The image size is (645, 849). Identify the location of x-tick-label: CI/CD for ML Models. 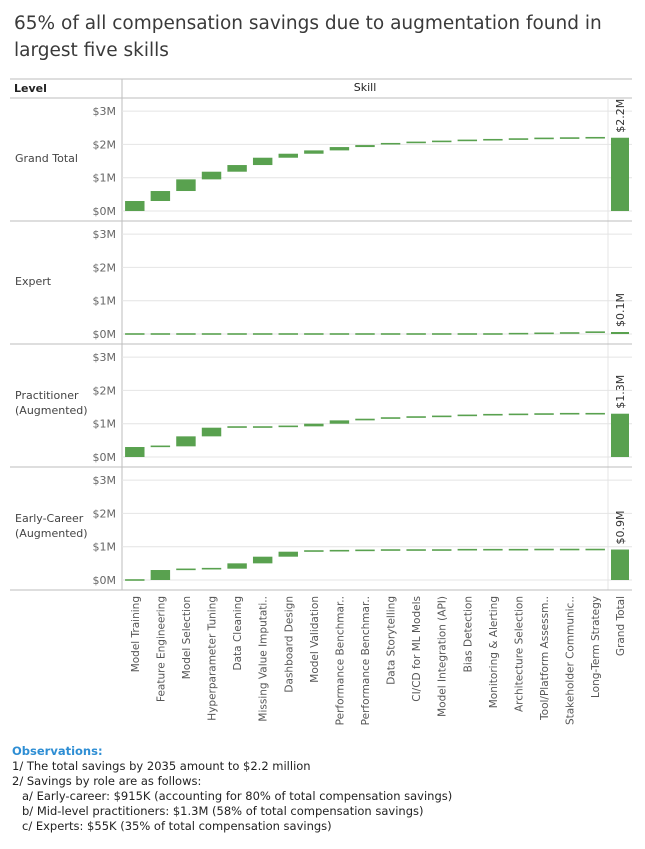
(417, 649).